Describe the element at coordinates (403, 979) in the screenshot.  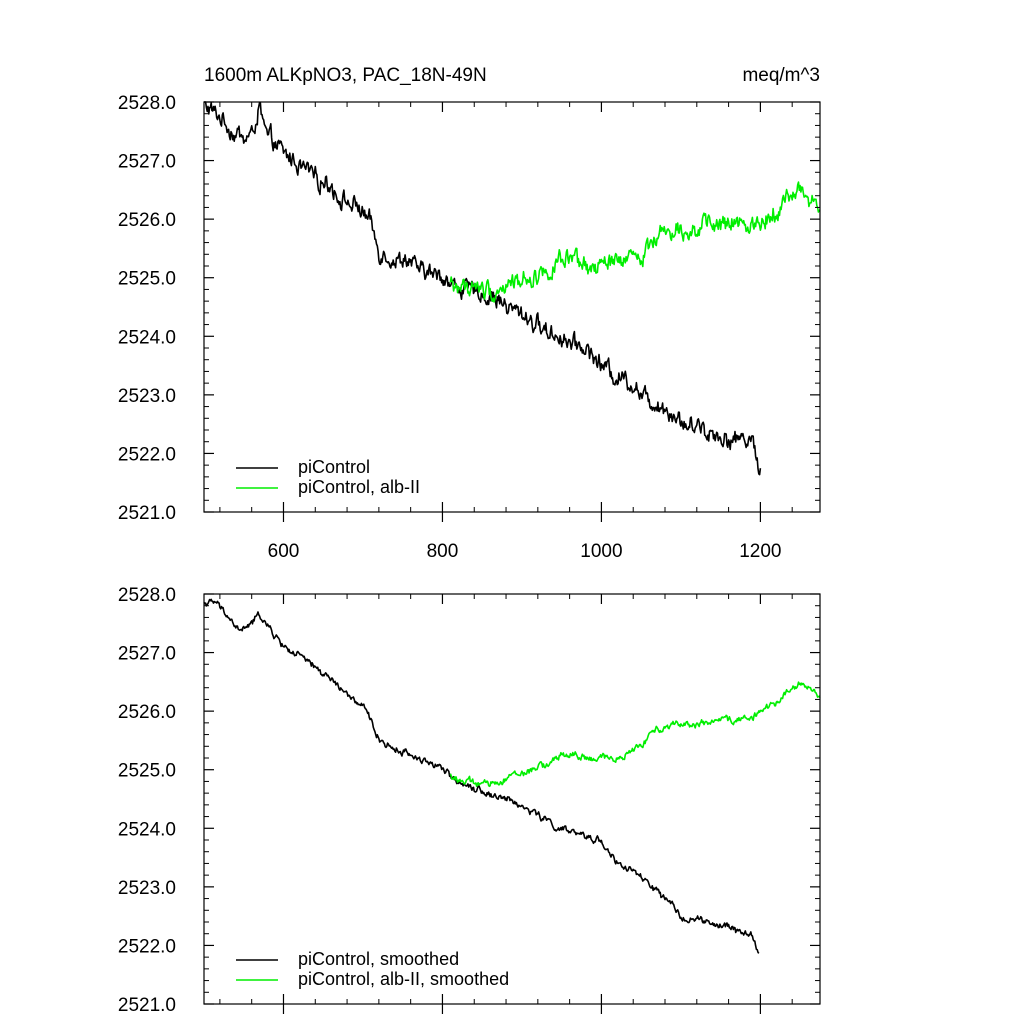
I see `legend-label: piControl, alb-II, smoothed` at that location.